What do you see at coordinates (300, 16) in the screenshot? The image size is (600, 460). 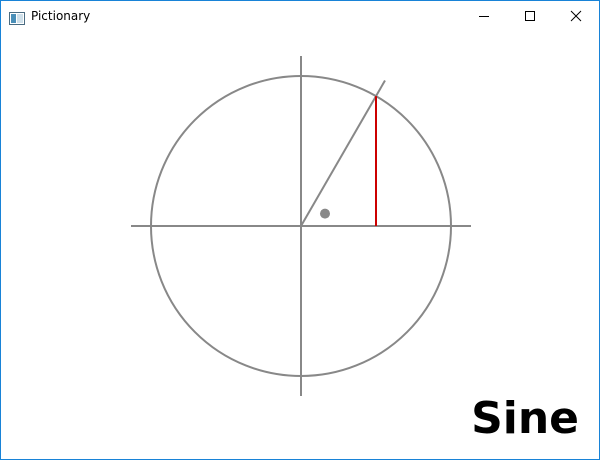 I see `title-bar: Pictionary` at bounding box center [300, 16].